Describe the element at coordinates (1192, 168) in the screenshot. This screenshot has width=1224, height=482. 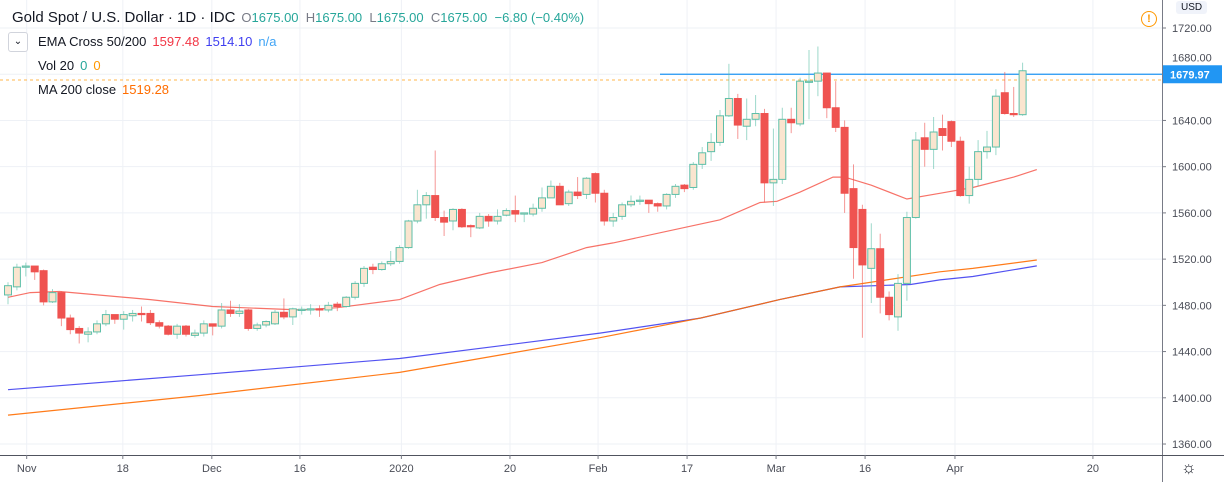
I see `y-tick-label: 1600.00` at that location.